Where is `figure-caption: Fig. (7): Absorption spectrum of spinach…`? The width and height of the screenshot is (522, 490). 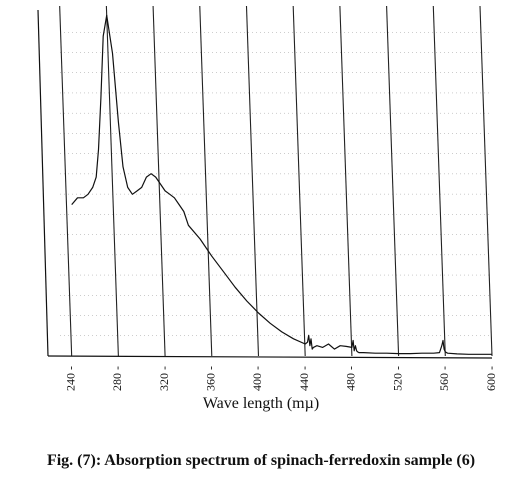
figure-caption: Fig. (7): Absorption spectrum of spinach… is located at coordinates (261, 460).